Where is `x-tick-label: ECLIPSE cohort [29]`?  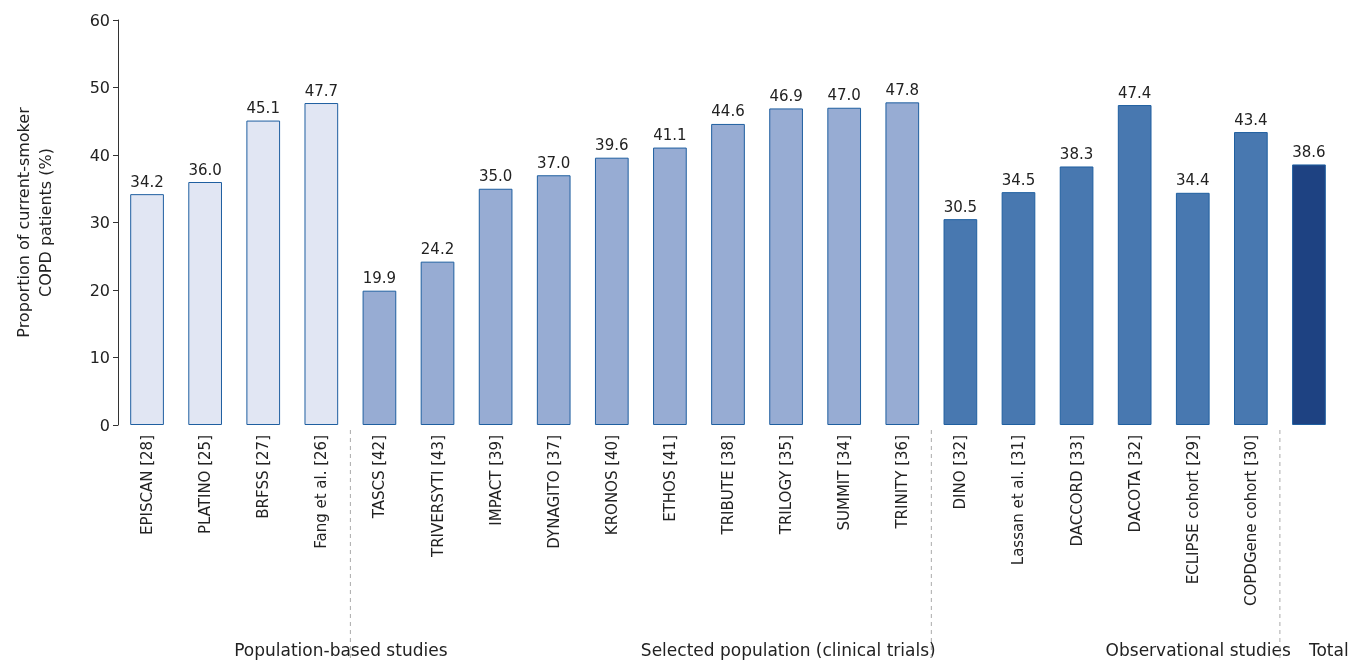
x-tick-label: ECLIPSE cohort [29] is located at coordinates (1192, 510).